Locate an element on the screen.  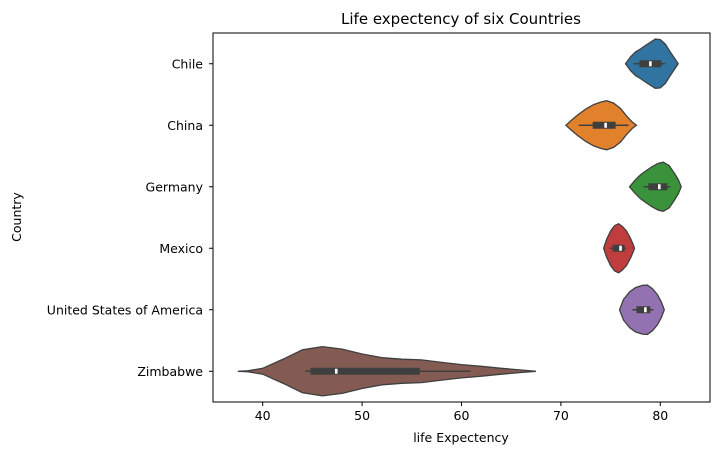
x-tick-label: 70 is located at coordinates (561, 415).